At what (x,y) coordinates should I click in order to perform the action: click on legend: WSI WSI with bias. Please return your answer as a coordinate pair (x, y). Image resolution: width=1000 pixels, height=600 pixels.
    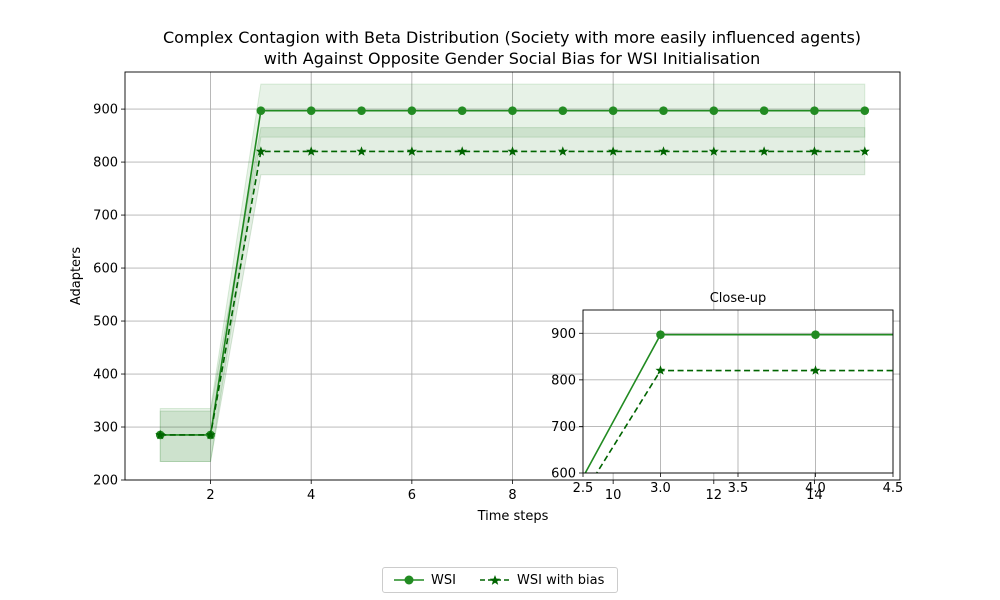
    Looking at the image, I should click on (500, 580).